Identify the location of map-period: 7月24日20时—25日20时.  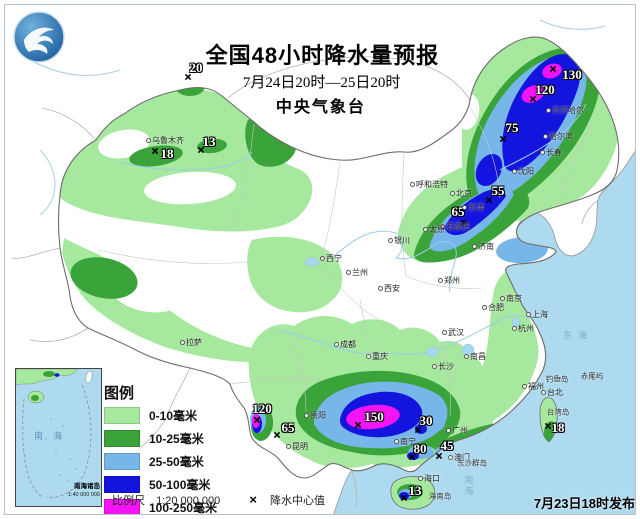
(321, 83).